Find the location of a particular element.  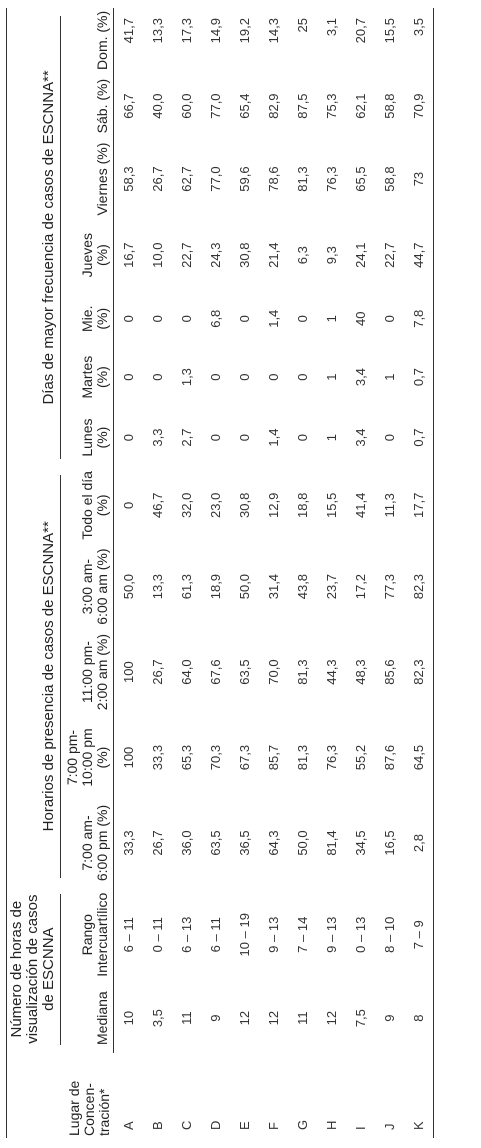

table-cell: 34,5 is located at coordinates (360, 843).